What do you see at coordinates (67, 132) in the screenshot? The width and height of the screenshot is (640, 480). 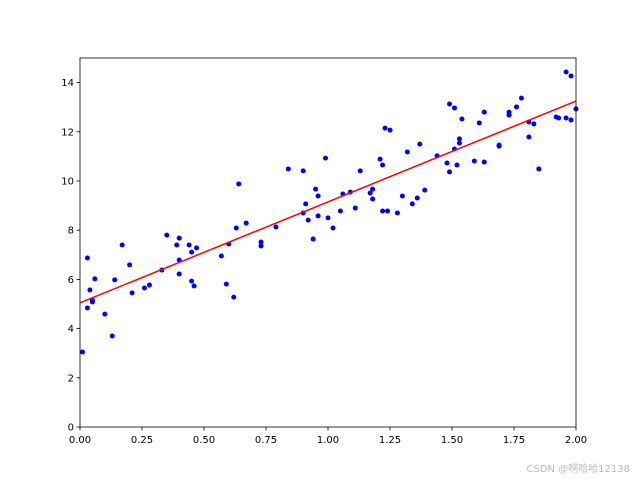 I see `y-tick-label: 12` at bounding box center [67, 132].